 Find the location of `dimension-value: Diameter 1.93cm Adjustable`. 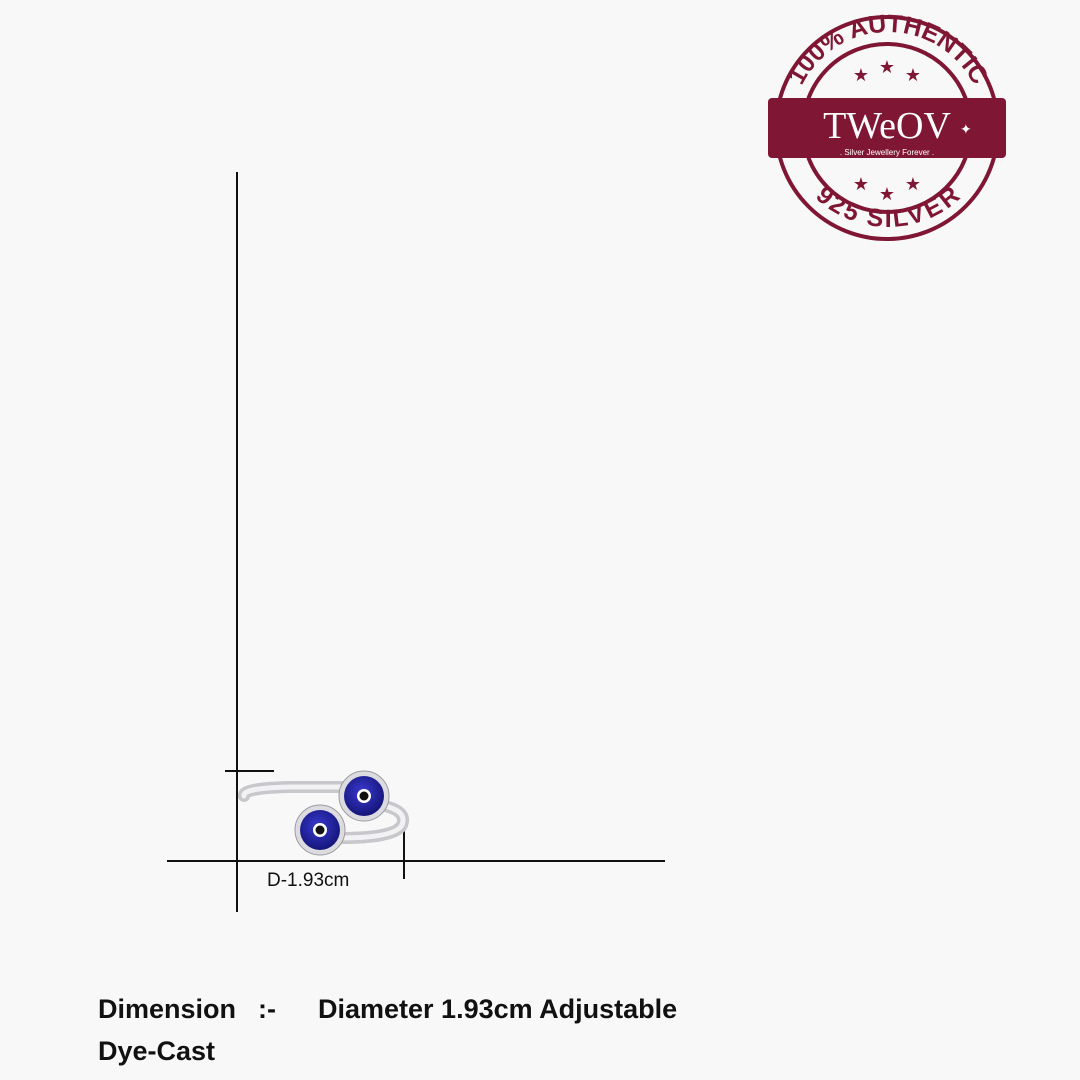

dimension-value: Diameter 1.93cm Adjustable is located at coordinates (498, 1009).